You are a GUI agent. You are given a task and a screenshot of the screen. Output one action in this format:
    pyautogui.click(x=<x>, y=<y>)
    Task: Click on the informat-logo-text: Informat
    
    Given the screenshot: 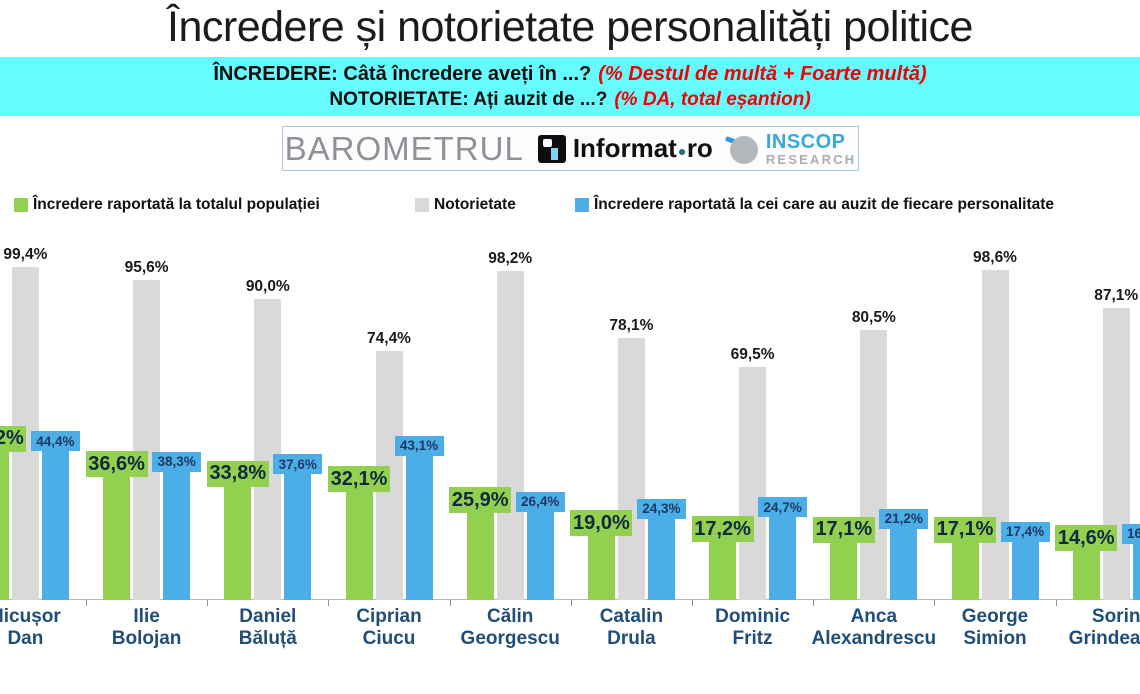 What is the action you would take?
    pyautogui.click(x=624, y=148)
    